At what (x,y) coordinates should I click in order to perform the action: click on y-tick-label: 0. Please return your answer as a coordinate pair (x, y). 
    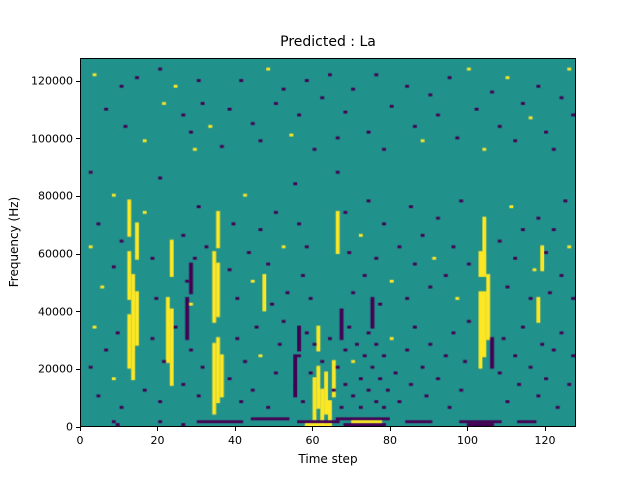
    Looking at the image, I should click on (69, 427).